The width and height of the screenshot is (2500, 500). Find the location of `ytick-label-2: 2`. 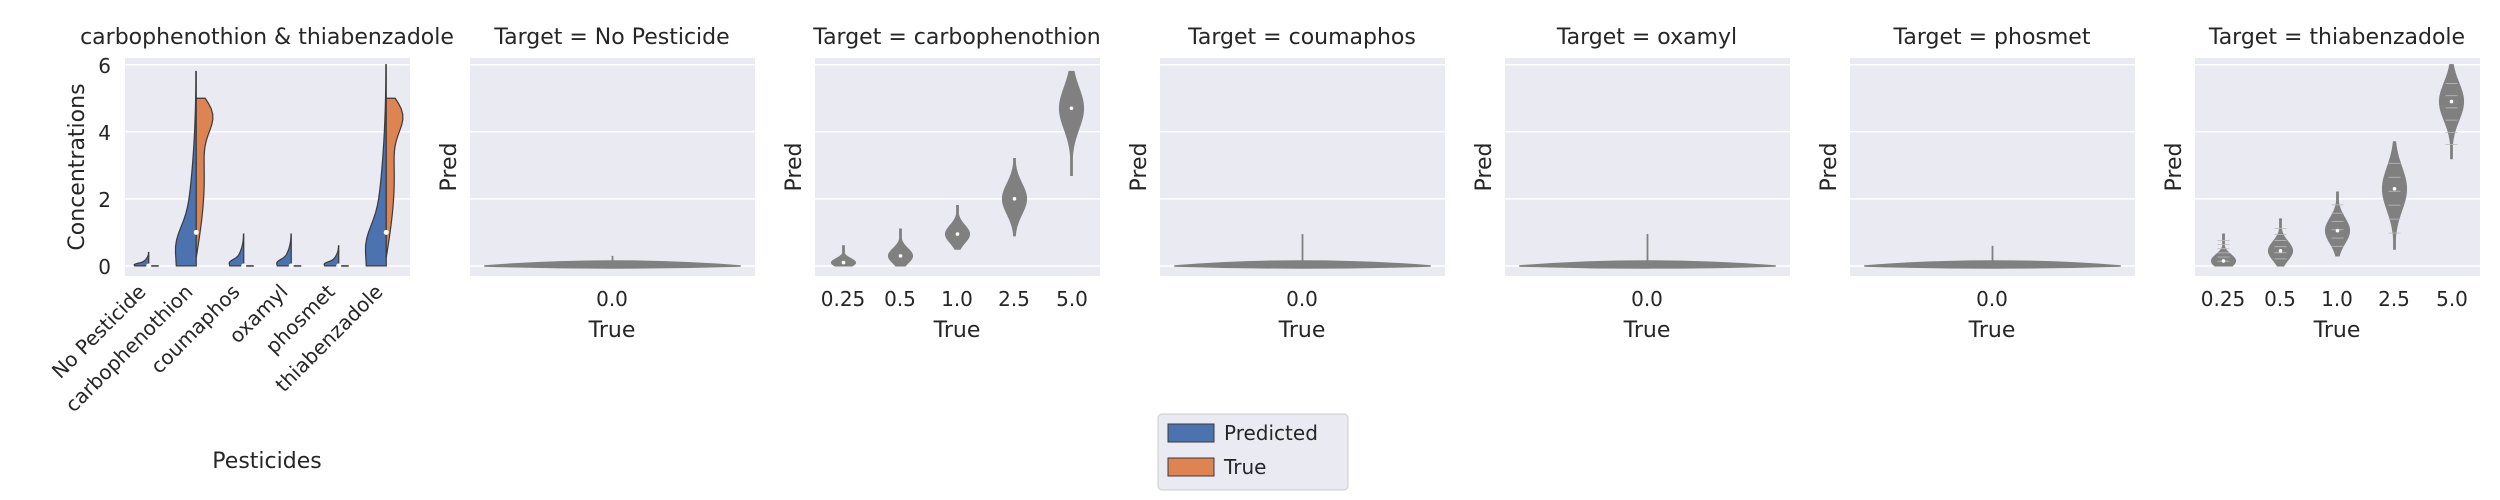

ytick-label-2: 2 is located at coordinates (104, 200).